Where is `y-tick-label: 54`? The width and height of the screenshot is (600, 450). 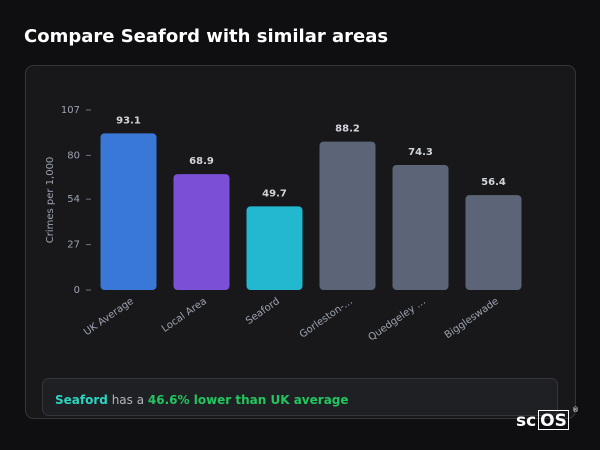
y-tick-label: 54 is located at coordinates (73, 199).